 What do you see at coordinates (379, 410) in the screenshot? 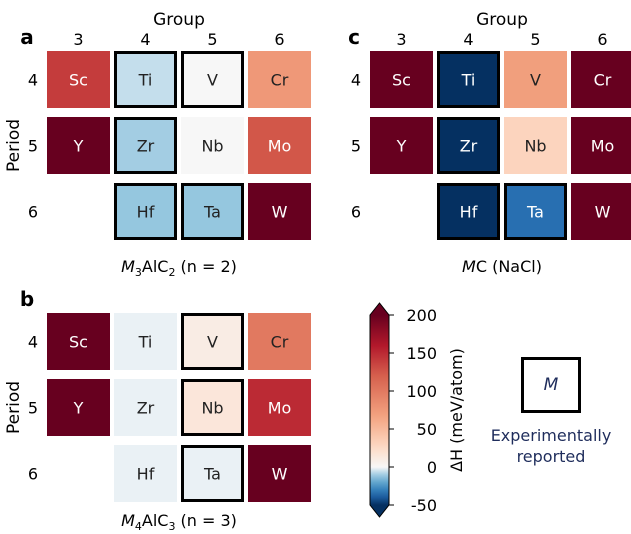
I see `colorbar-body` at bounding box center [379, 410].